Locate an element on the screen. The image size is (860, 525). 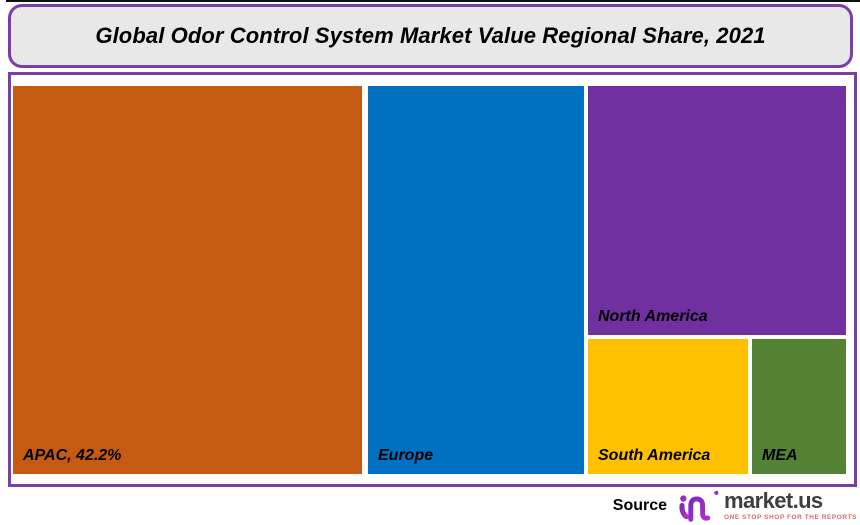
treemap-label-europe: Europe is located at coordinates (406, 455).